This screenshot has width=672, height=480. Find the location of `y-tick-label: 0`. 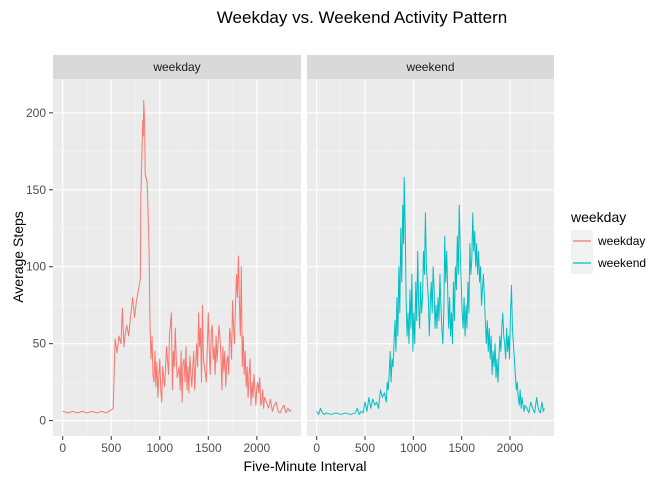

y-tick-label: 0 is located at coordinates (42, 421).